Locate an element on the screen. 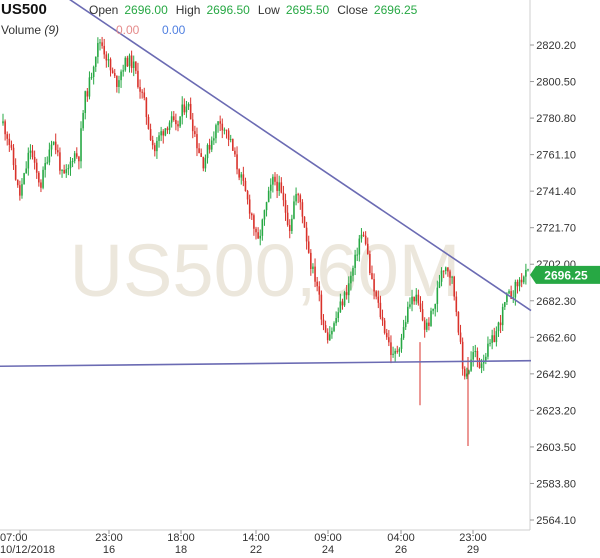 The width and height of the screenshot is (600, 558). y-tick-label: 2564.10 is located at coordinates (556, 521).